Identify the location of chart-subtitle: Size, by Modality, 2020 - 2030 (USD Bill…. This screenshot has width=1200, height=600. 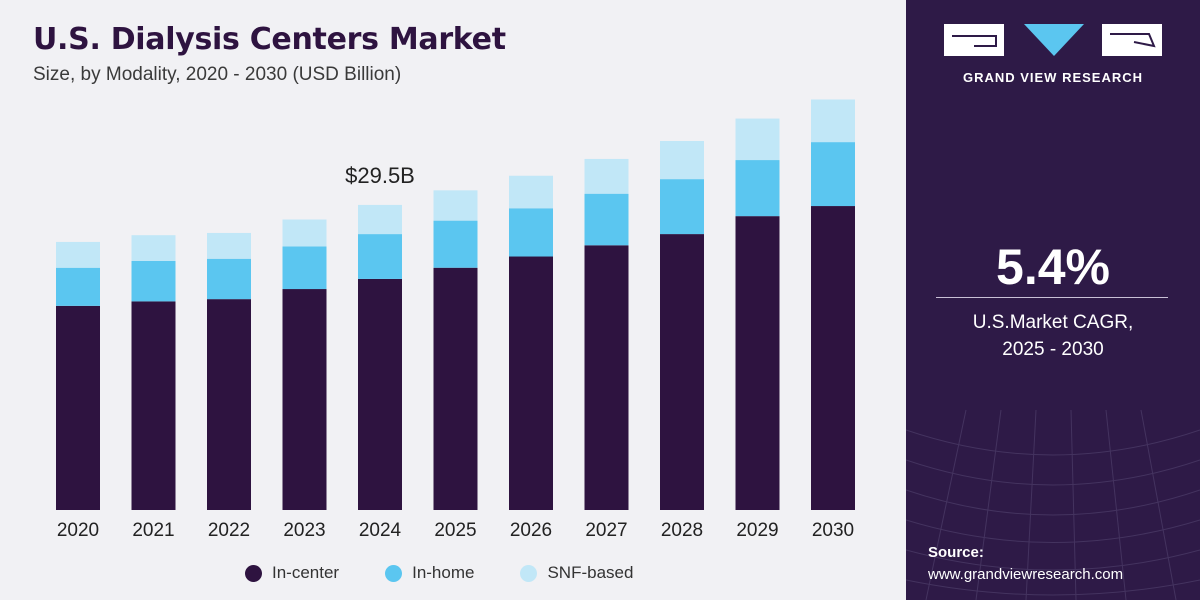
(217, 74).